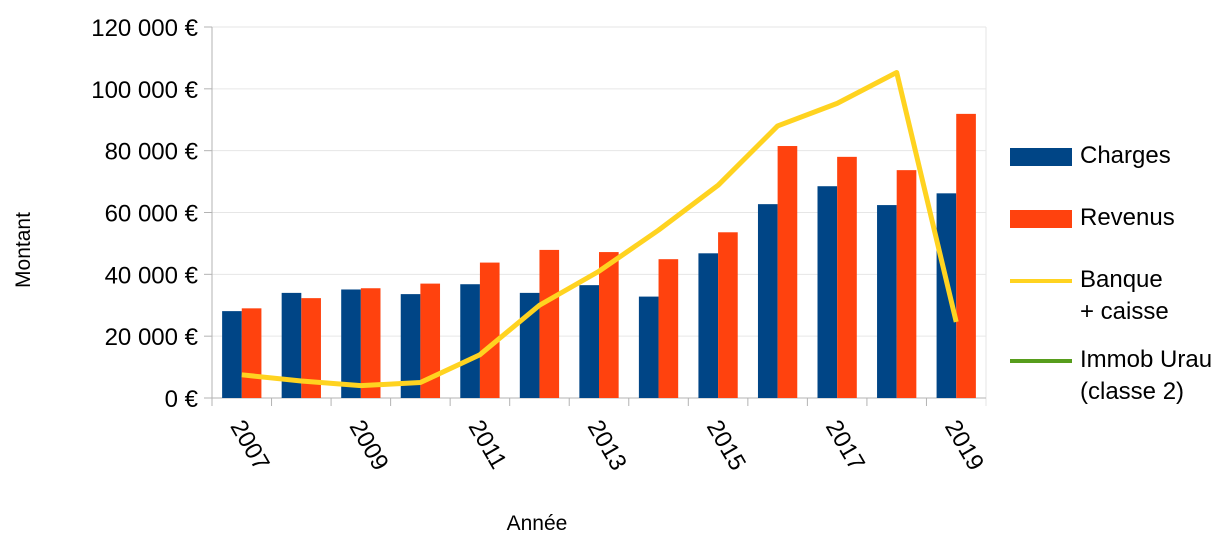  What do you see at coordinates (1146, 375) in the screenshot?
I see `legend-label: Immob Urau (classe 2)` at bounding box center [1146, 375].